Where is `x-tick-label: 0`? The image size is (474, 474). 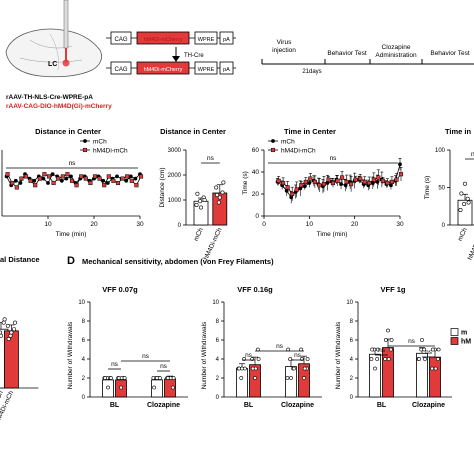 x-tick-label: 0 is located at coordinates (264, 224).